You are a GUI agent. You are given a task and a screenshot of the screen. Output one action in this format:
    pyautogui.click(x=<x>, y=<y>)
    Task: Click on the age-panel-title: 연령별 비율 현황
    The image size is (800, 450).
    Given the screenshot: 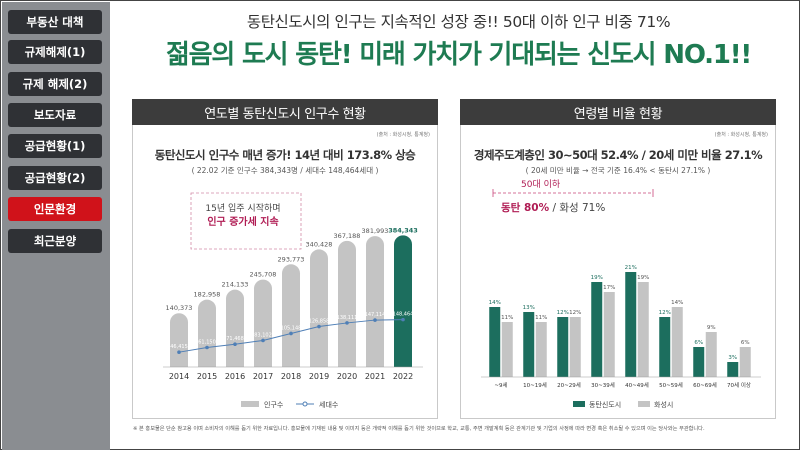 What is the action you would take?
    pyautogui.click(x=618, y=112)
    